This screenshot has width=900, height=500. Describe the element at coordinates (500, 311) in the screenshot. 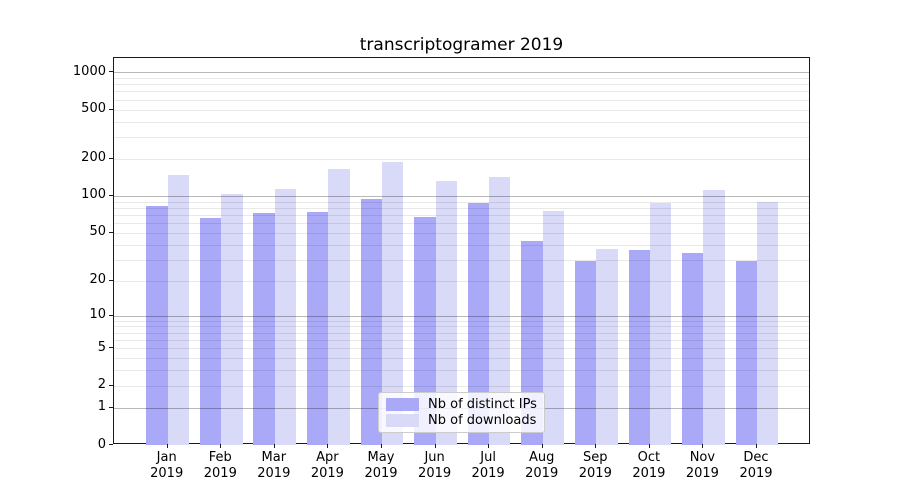

I see `bar-jul-downloads` at that location.